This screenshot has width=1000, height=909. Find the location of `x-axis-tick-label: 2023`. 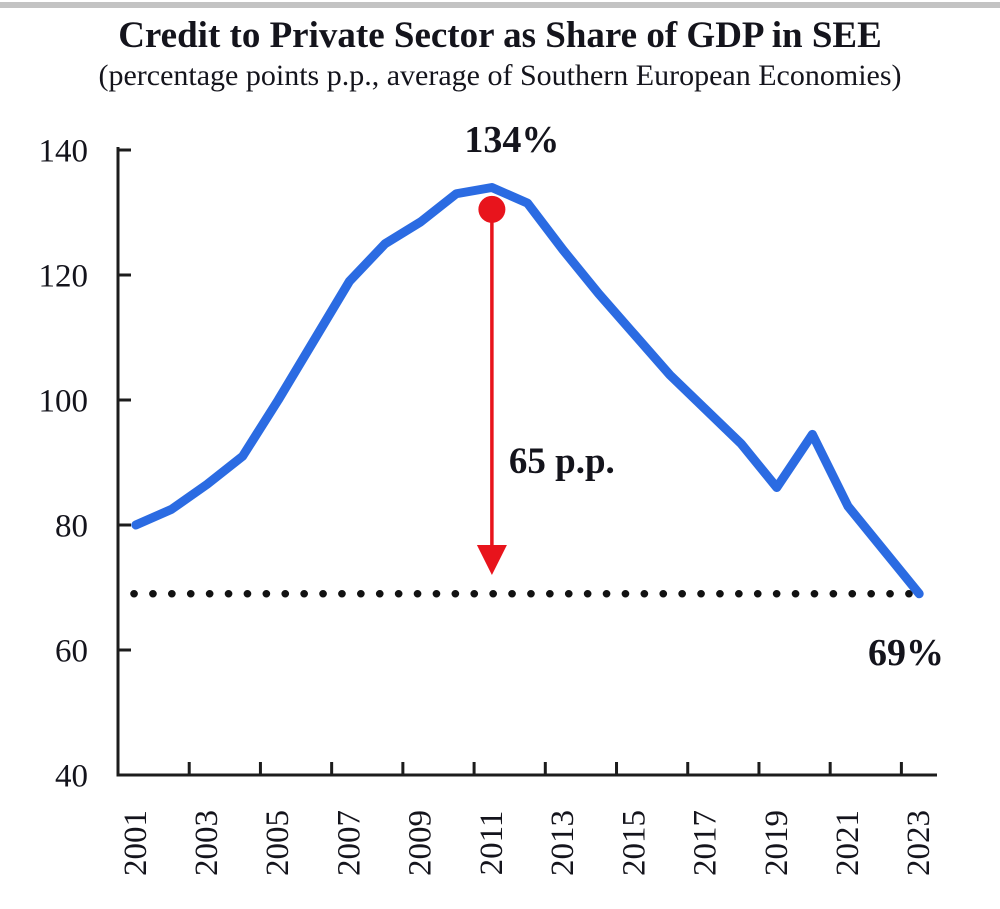

x-axis-tick-label: 2023 is located at coordinates (919, 843).